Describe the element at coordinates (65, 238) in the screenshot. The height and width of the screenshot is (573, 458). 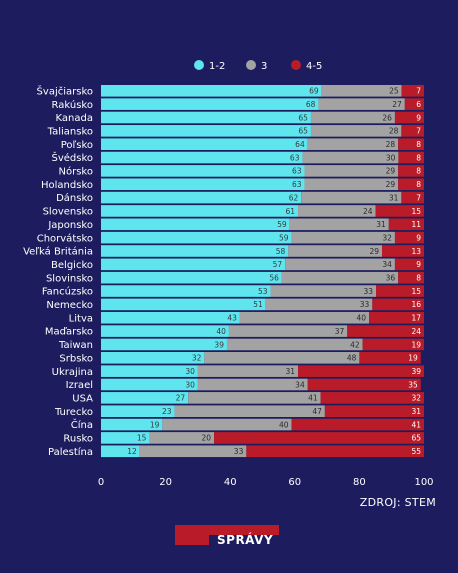
I see `category-label: Chorvátsko` at that location.